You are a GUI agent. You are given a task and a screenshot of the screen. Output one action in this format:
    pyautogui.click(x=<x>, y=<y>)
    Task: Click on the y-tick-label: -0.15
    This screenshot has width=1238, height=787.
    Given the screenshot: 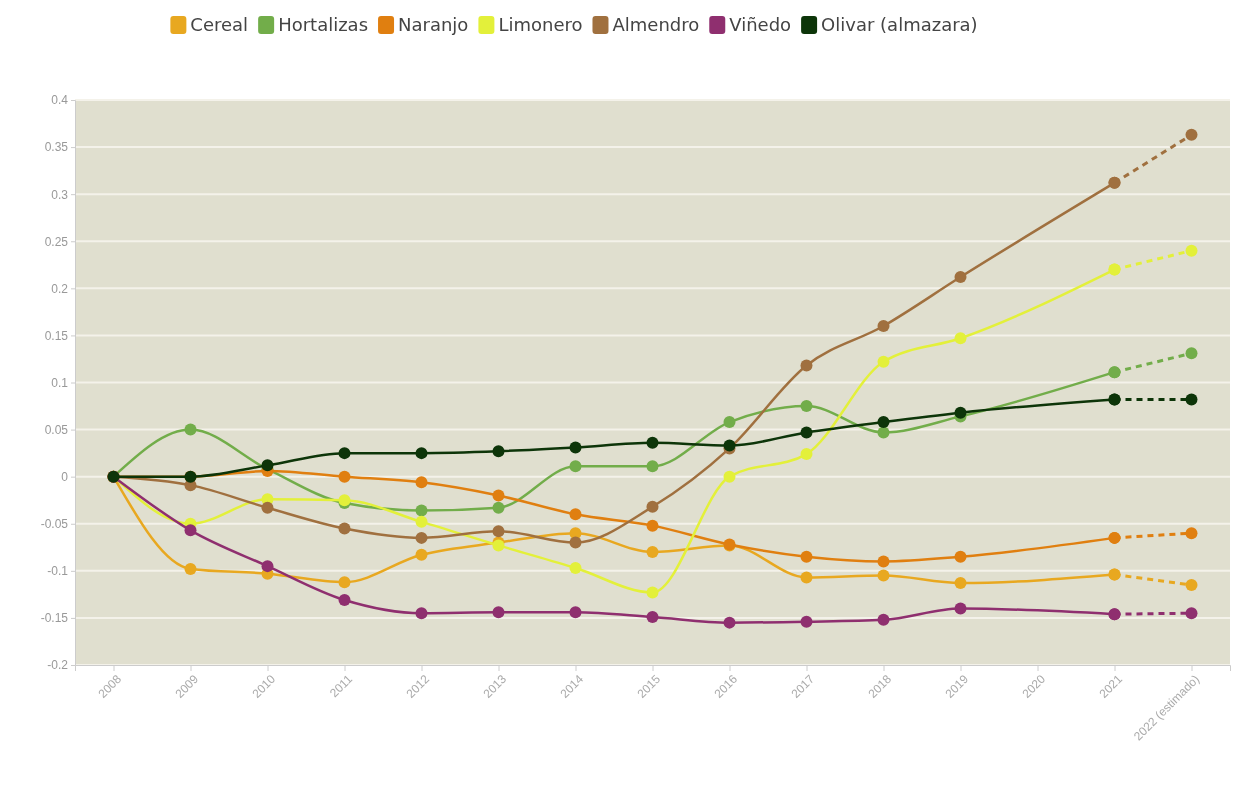 What is the action you would take?
    pyautogui.click(x=54, y=618)
    